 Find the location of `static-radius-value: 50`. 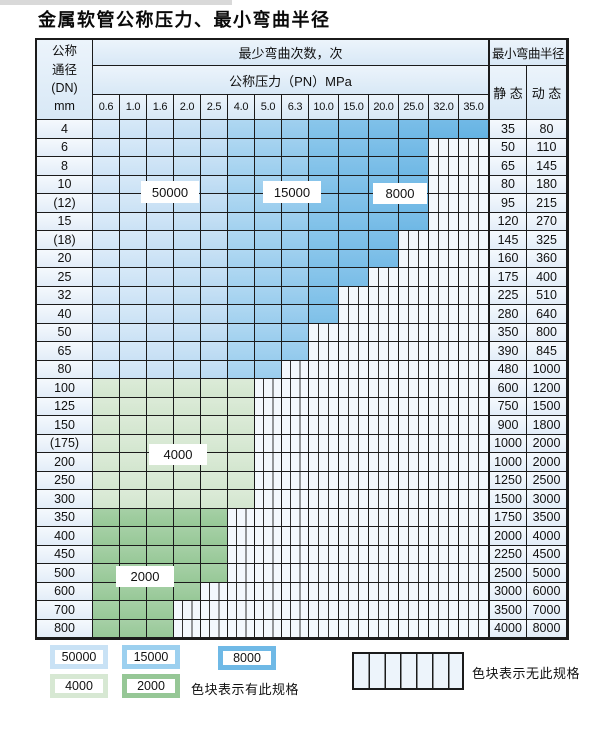

static-radius-value: 50 is located at coordinates (508, 147).